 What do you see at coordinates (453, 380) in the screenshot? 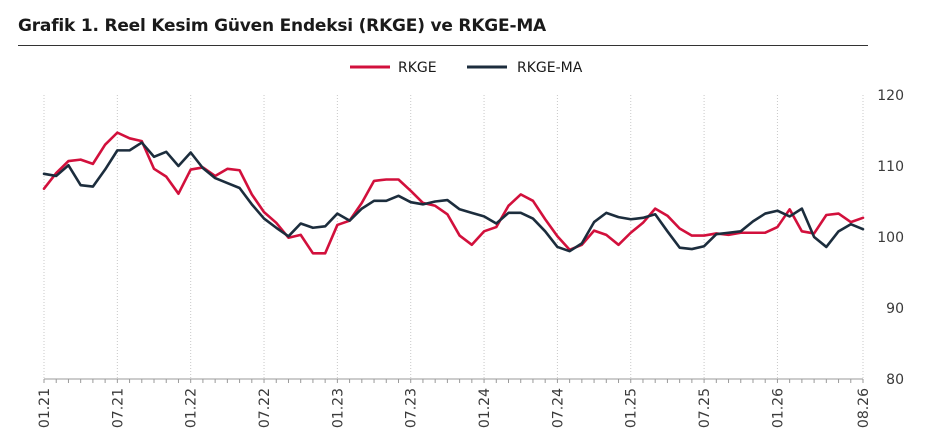
I see `axes` at bounding box center [453, 380].